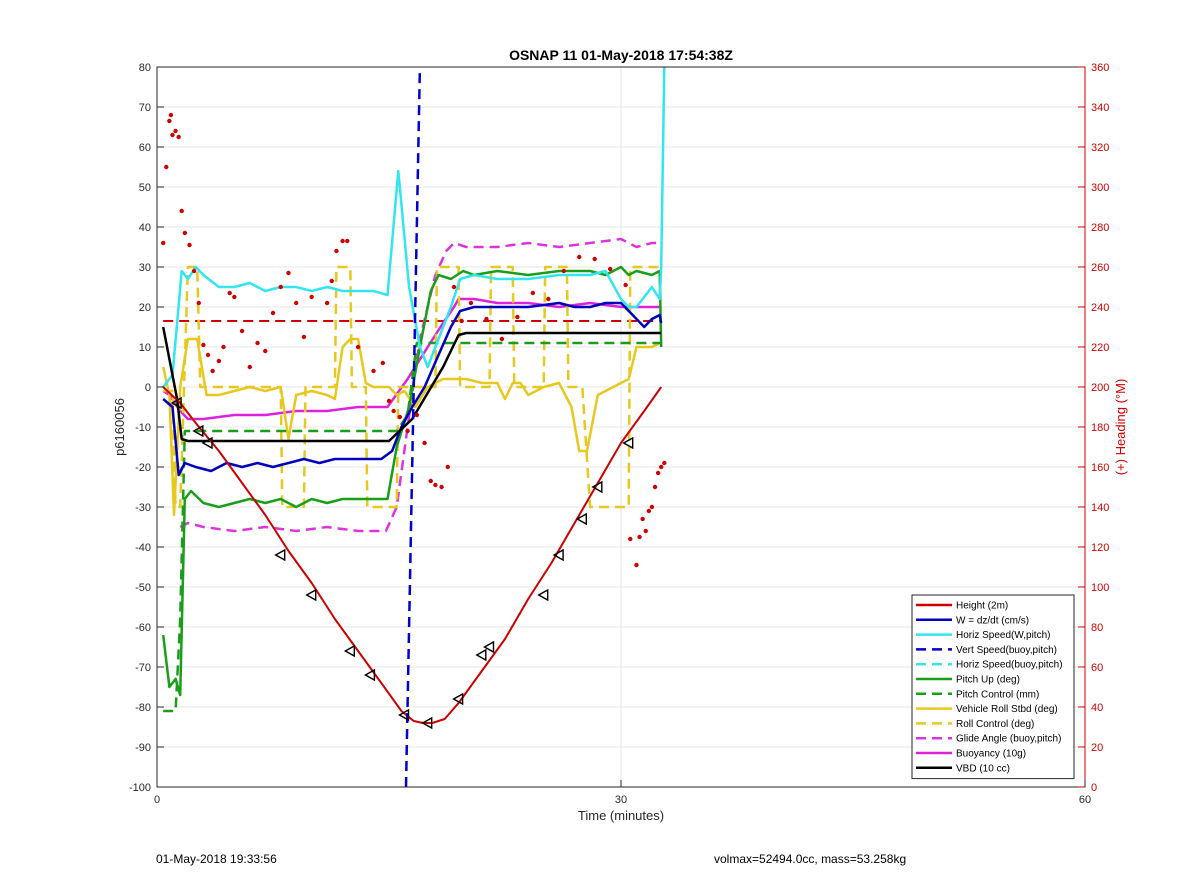 The image size is (1200, 885). I want to click on x-tick-label: 0, so click(157, 800).